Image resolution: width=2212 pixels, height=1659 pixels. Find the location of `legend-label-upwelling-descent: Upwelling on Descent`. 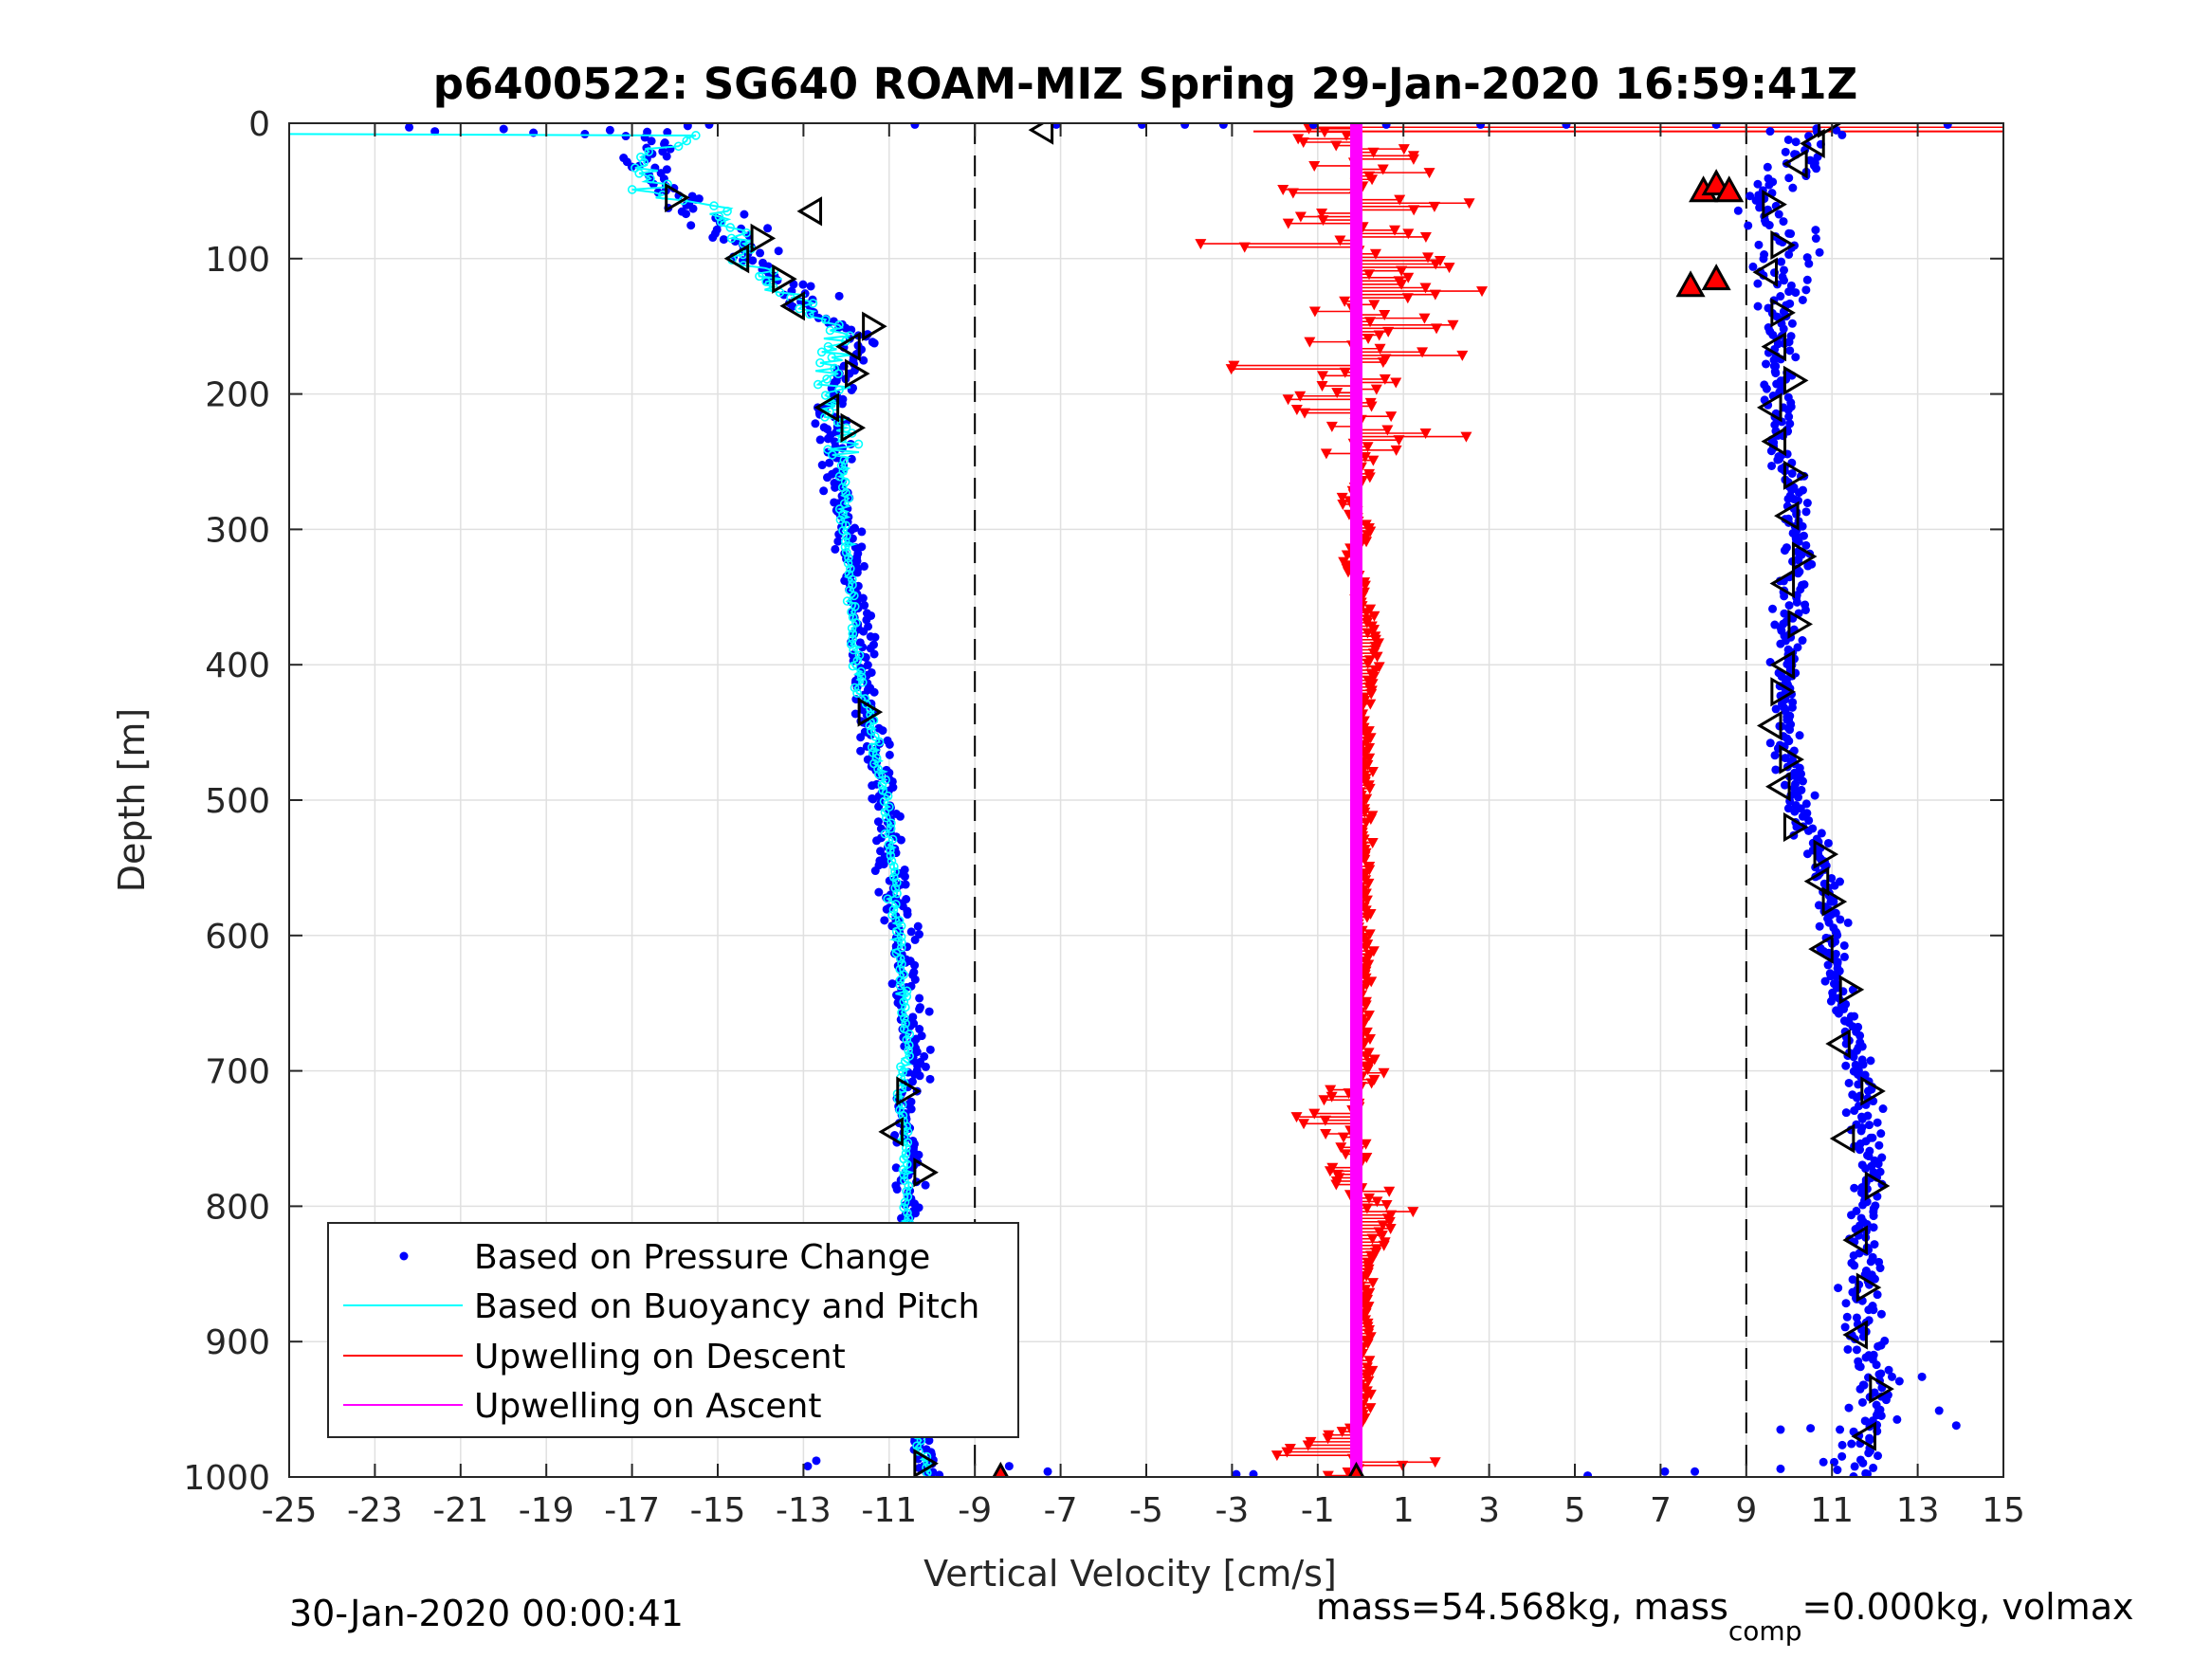

legend-label-upwelling-descent: Upwelling on Descent is located at coordinates (660, 1357).